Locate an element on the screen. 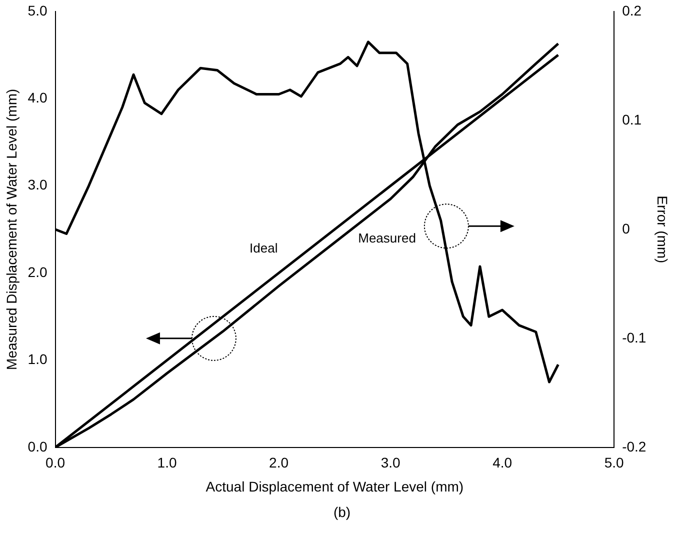 The width and height of the screenshot is (684, 535). series-label: Measured is located at coordinates (387, 238).